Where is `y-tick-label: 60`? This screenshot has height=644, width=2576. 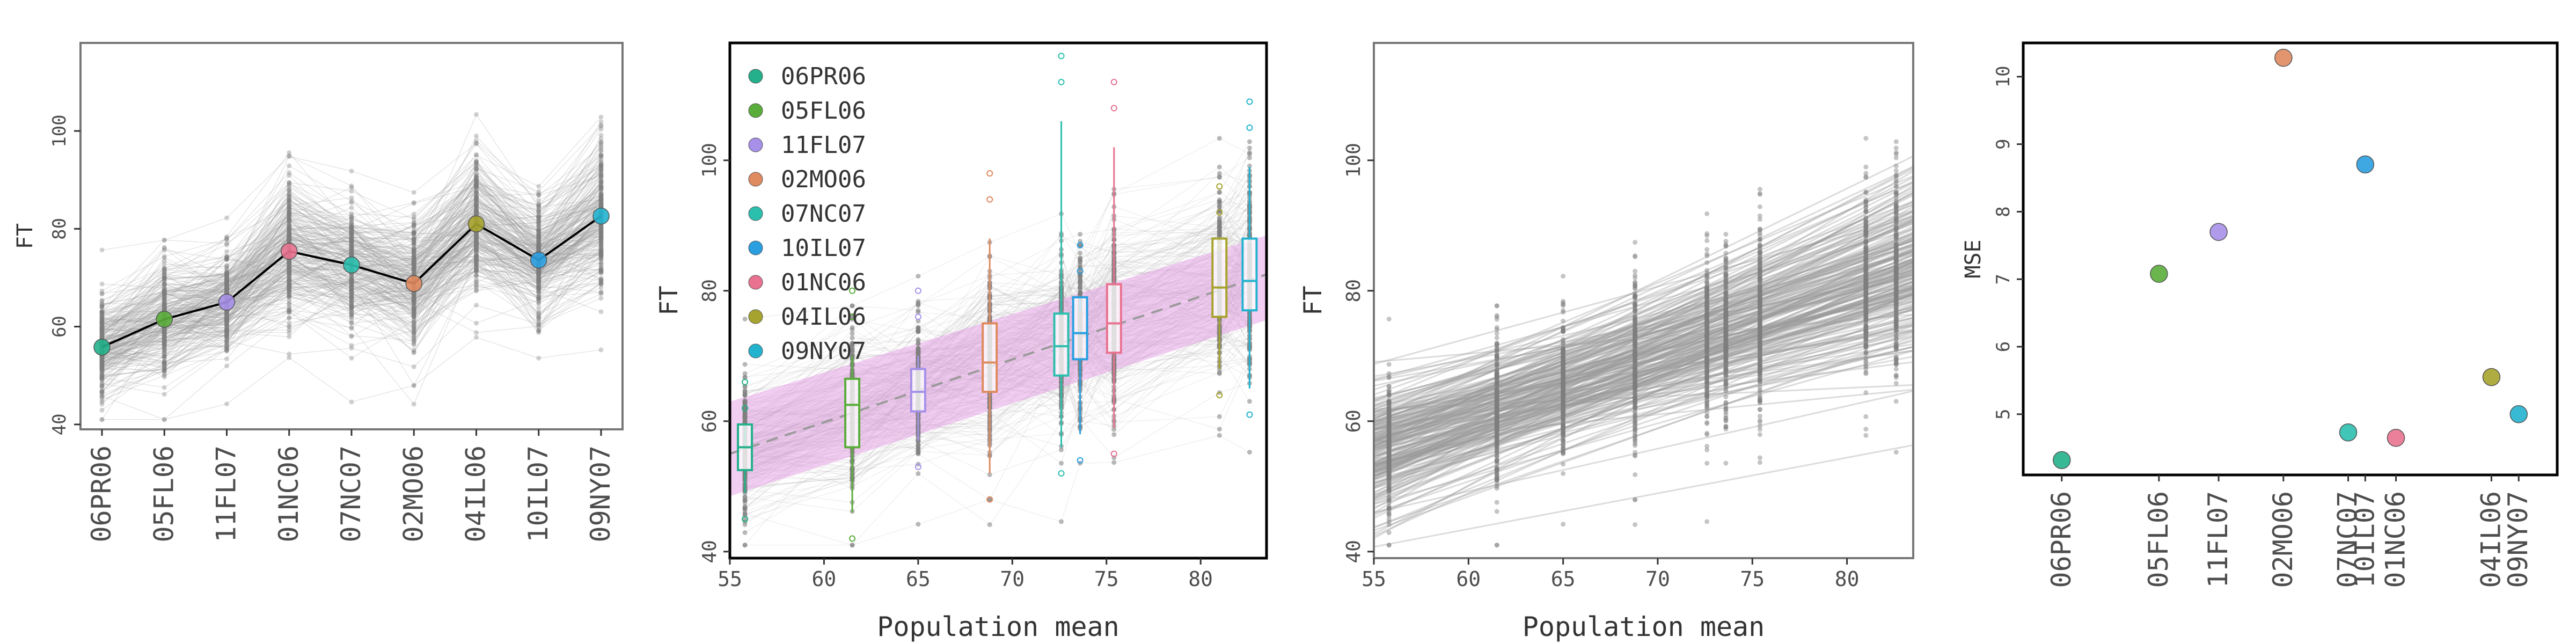 y-tick-label: 60 is located at coordinates (59, 327).